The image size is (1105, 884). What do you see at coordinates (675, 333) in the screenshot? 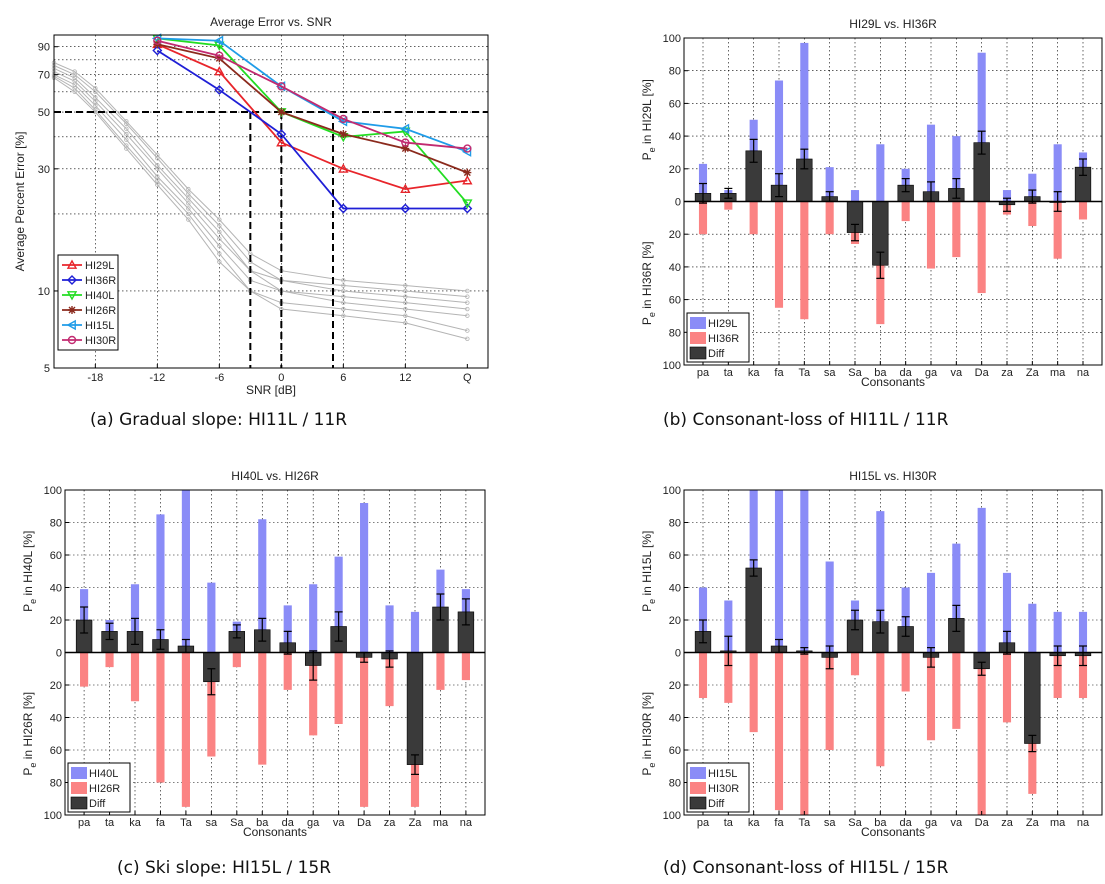
I see `y-tick-label: 80` at bounding box center [675, 333].